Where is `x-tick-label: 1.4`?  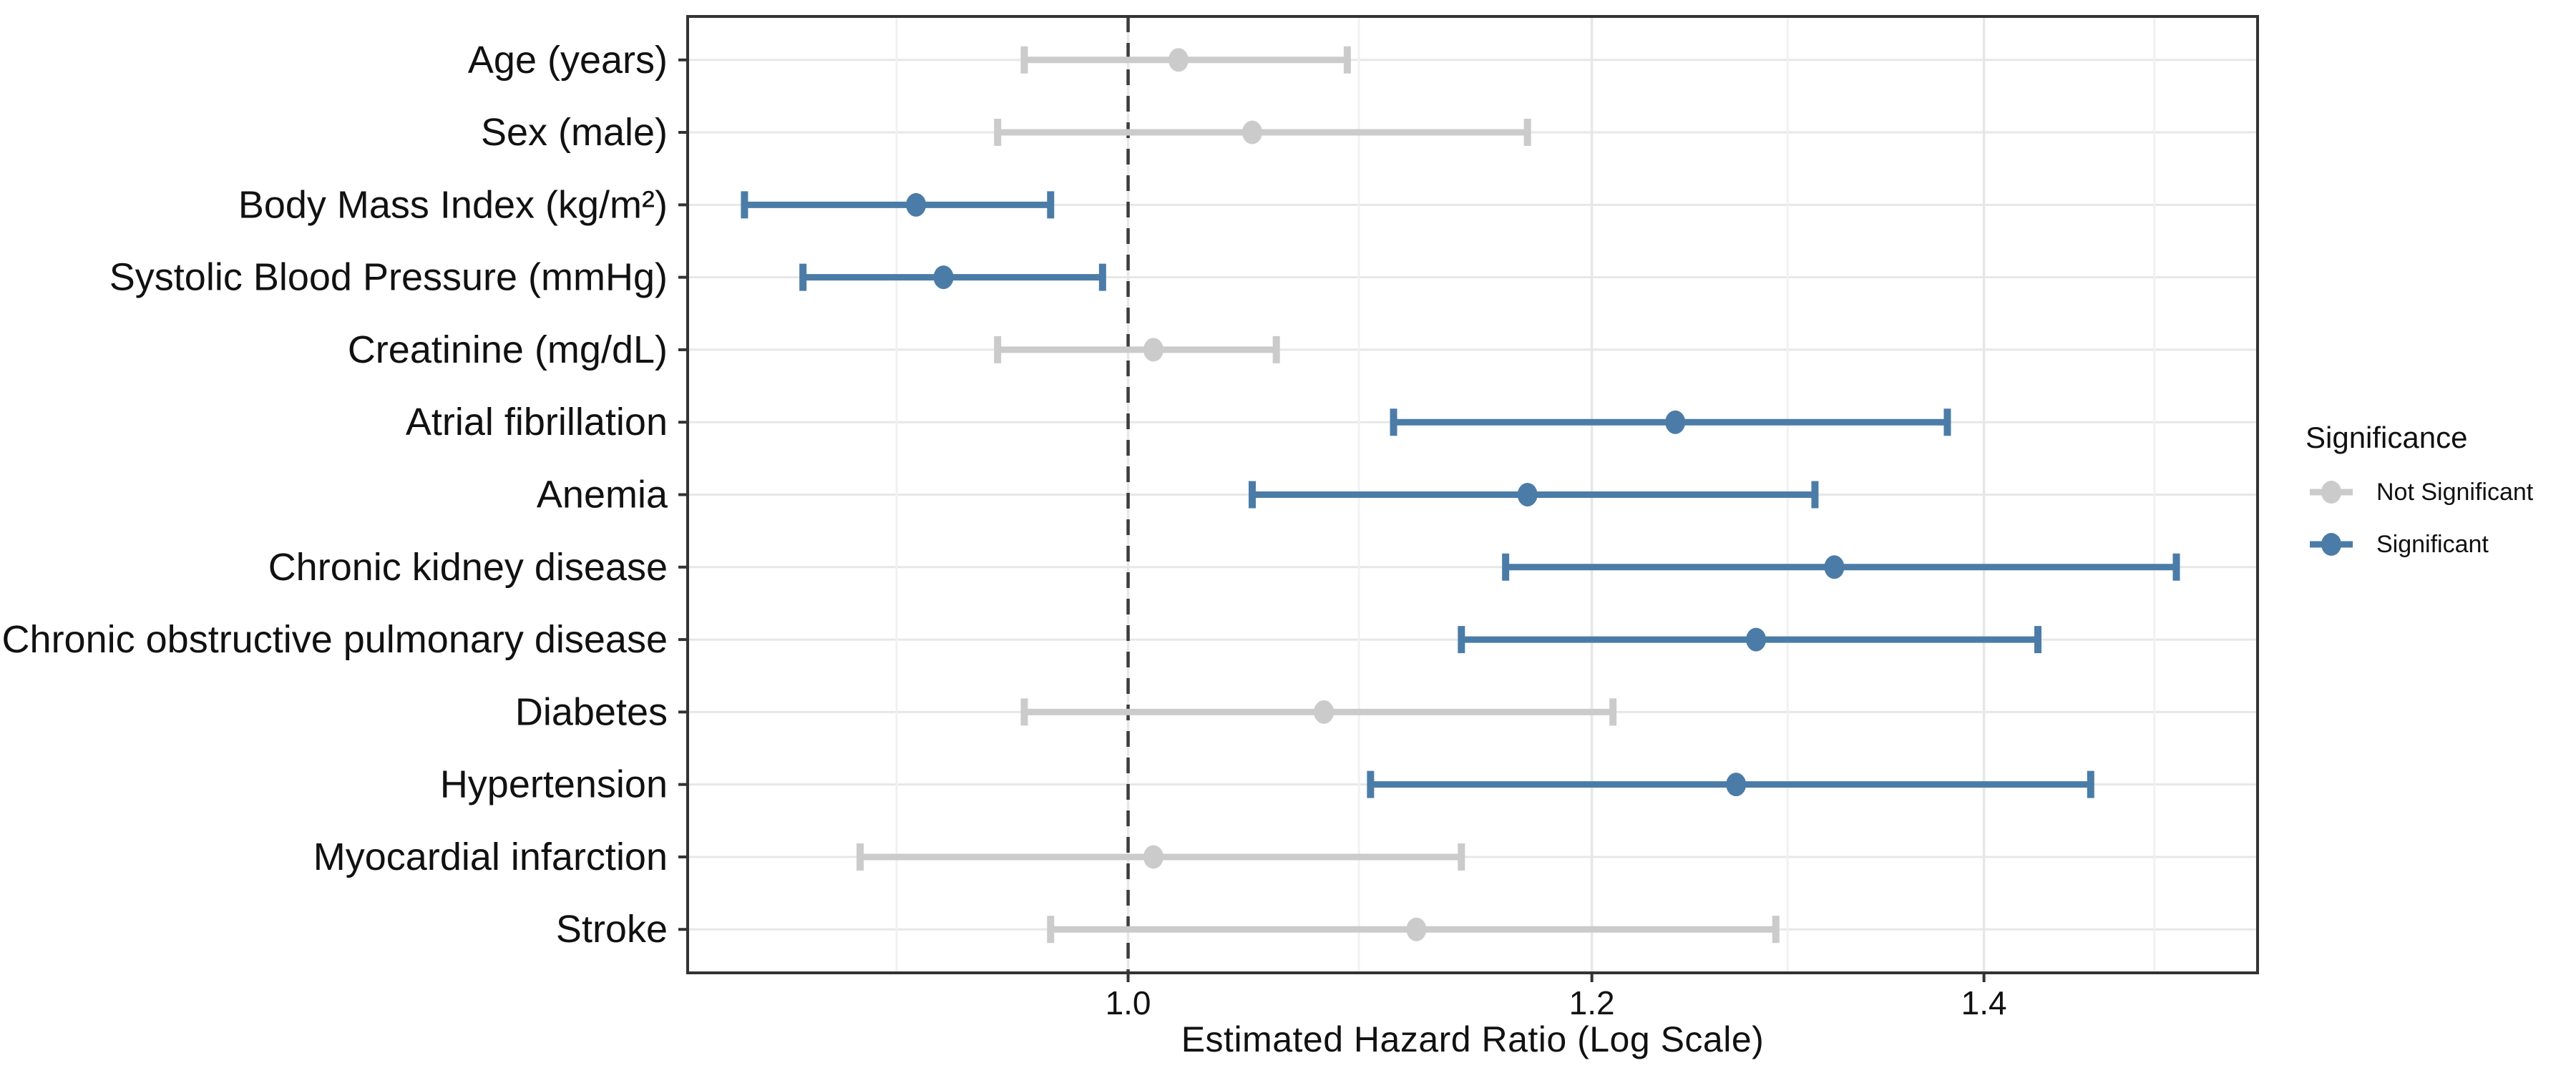 x-tick-label: 1.4 is located at coordinates (1984, 1003).